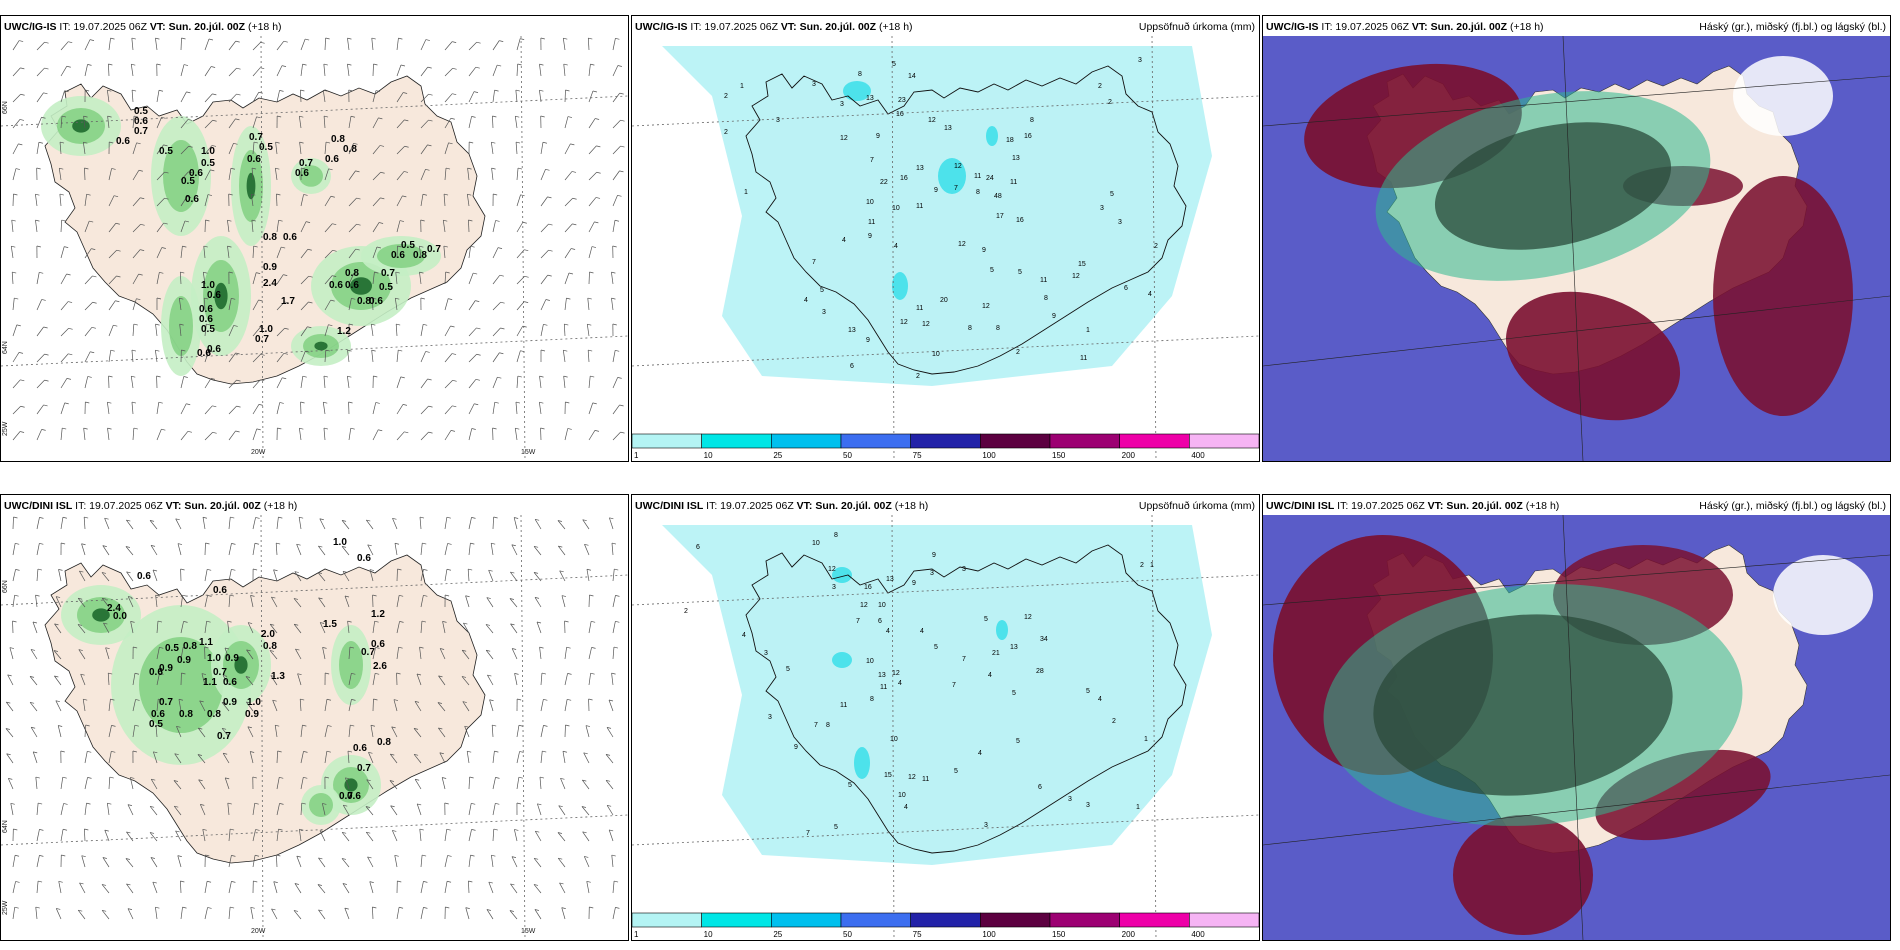 Image resolution: width=1900 pixels, height=950 pixels. What do you see at coordinates (894, 64) in the screenshot?
I see `precip-value-label: 5` at bounding box center [894, 64].